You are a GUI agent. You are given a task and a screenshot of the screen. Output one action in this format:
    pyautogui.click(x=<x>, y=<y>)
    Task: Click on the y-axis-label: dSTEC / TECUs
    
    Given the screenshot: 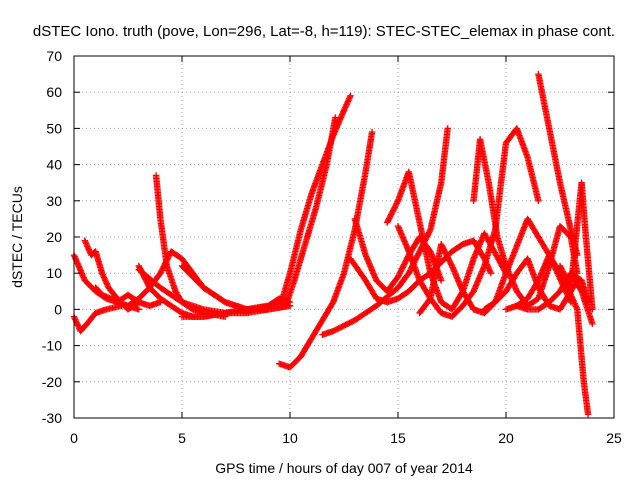 What is the action you would take?
    pyautogui.click(x=17, y=237)
    